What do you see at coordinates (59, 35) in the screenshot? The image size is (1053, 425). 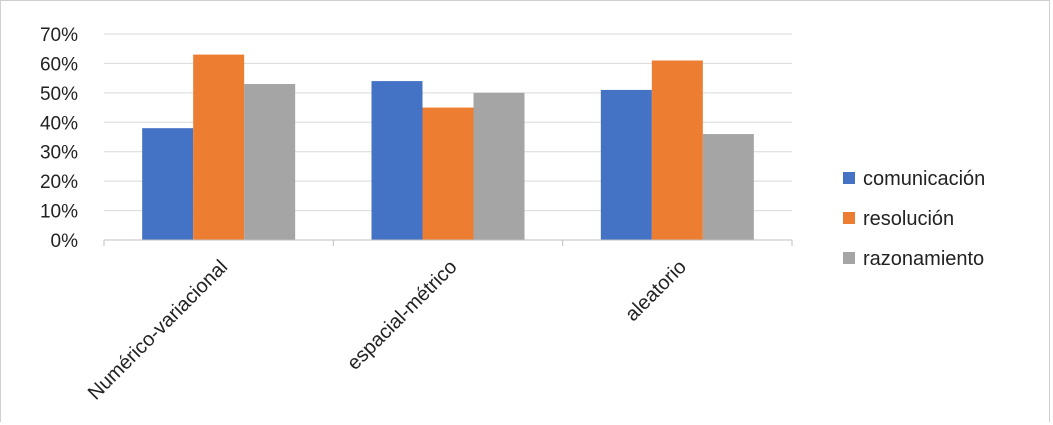 I see `y-tick-label: 70%` at bounding box center [59, 35].